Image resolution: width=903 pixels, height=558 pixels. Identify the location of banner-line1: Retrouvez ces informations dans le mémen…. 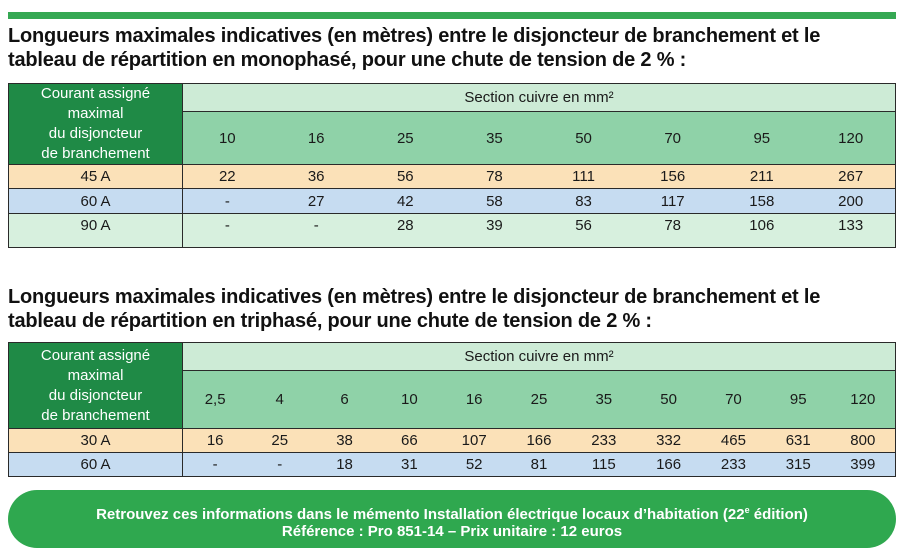
(452, 512).